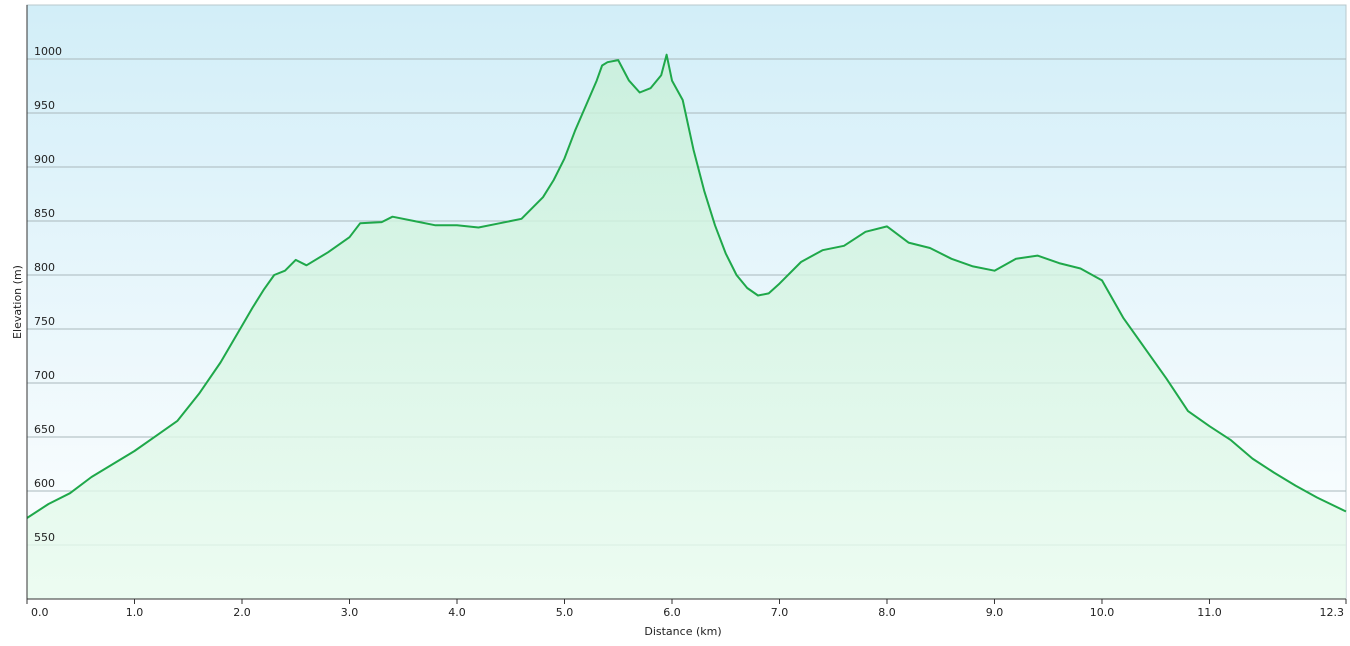  What do you see at coordinates (44, 483) in the screenshot?
I see `y-tick-label: 600` at bounding box center [44, 483].